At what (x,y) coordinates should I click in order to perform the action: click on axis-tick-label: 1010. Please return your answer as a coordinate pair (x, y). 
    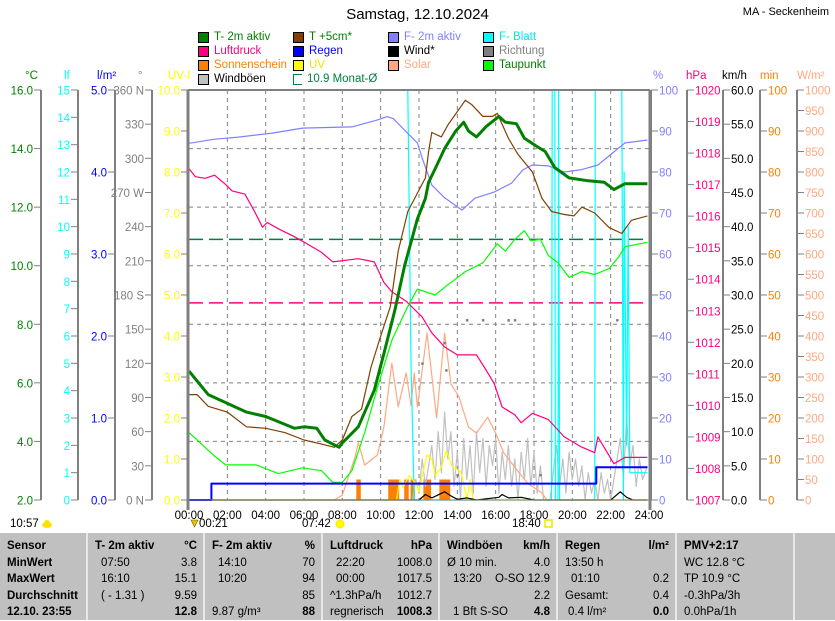
    Looking at the image, I should click on (708, 407).